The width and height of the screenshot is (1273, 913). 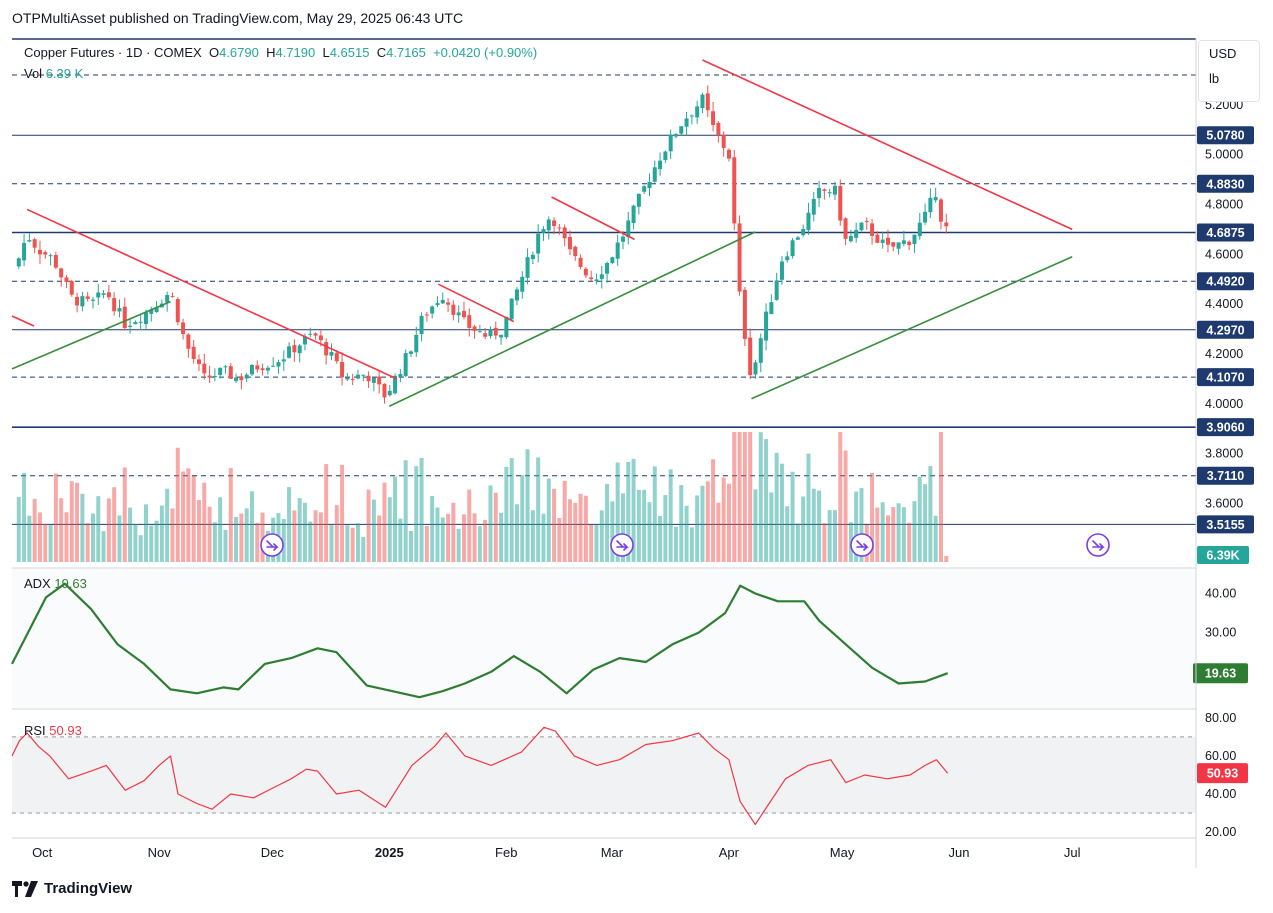 What do you see at coordinates (72, 888) in the screenshot?
I see `footer-brand: TradingView` at bounding box center [72, 888].